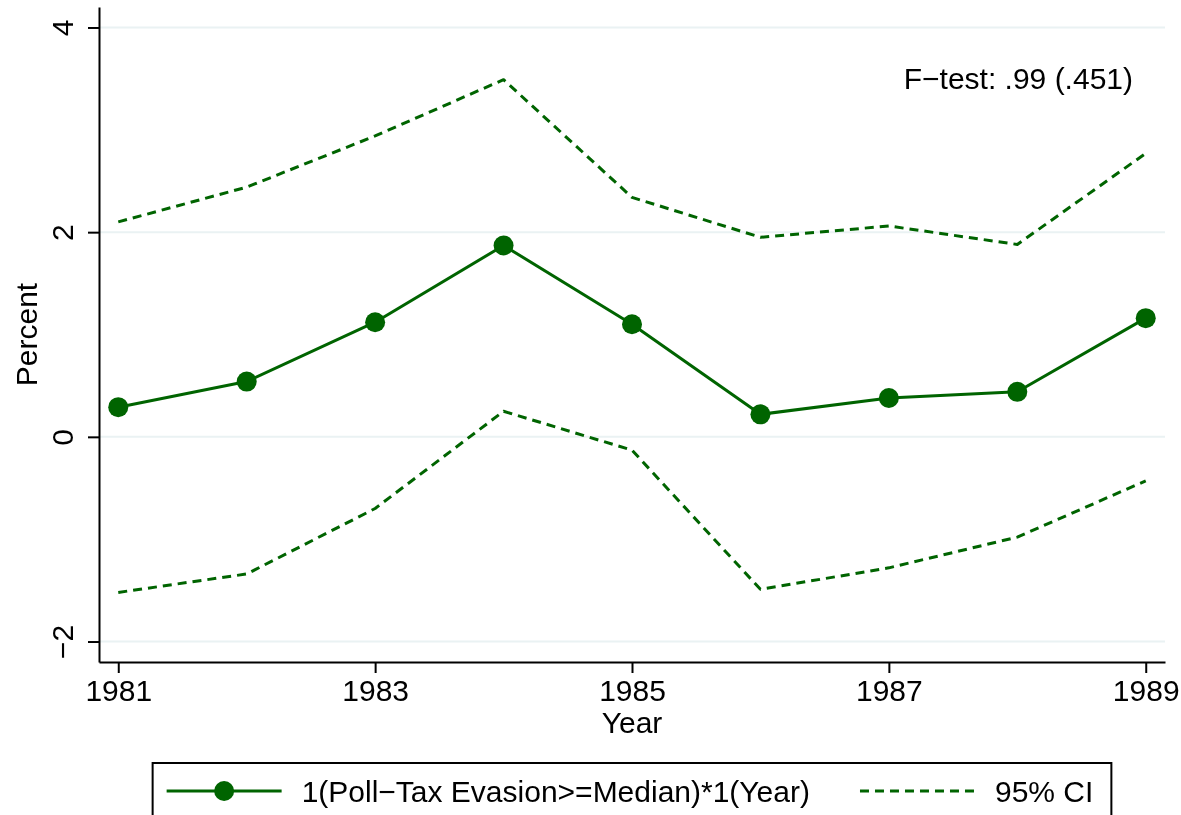 Image resolution: width=1181 pixels, height=815 pixels. What do you see at coordinates (62, 232) in the screenshot?
I see `y-tick-label: 2` at bounding box center [62, 232].